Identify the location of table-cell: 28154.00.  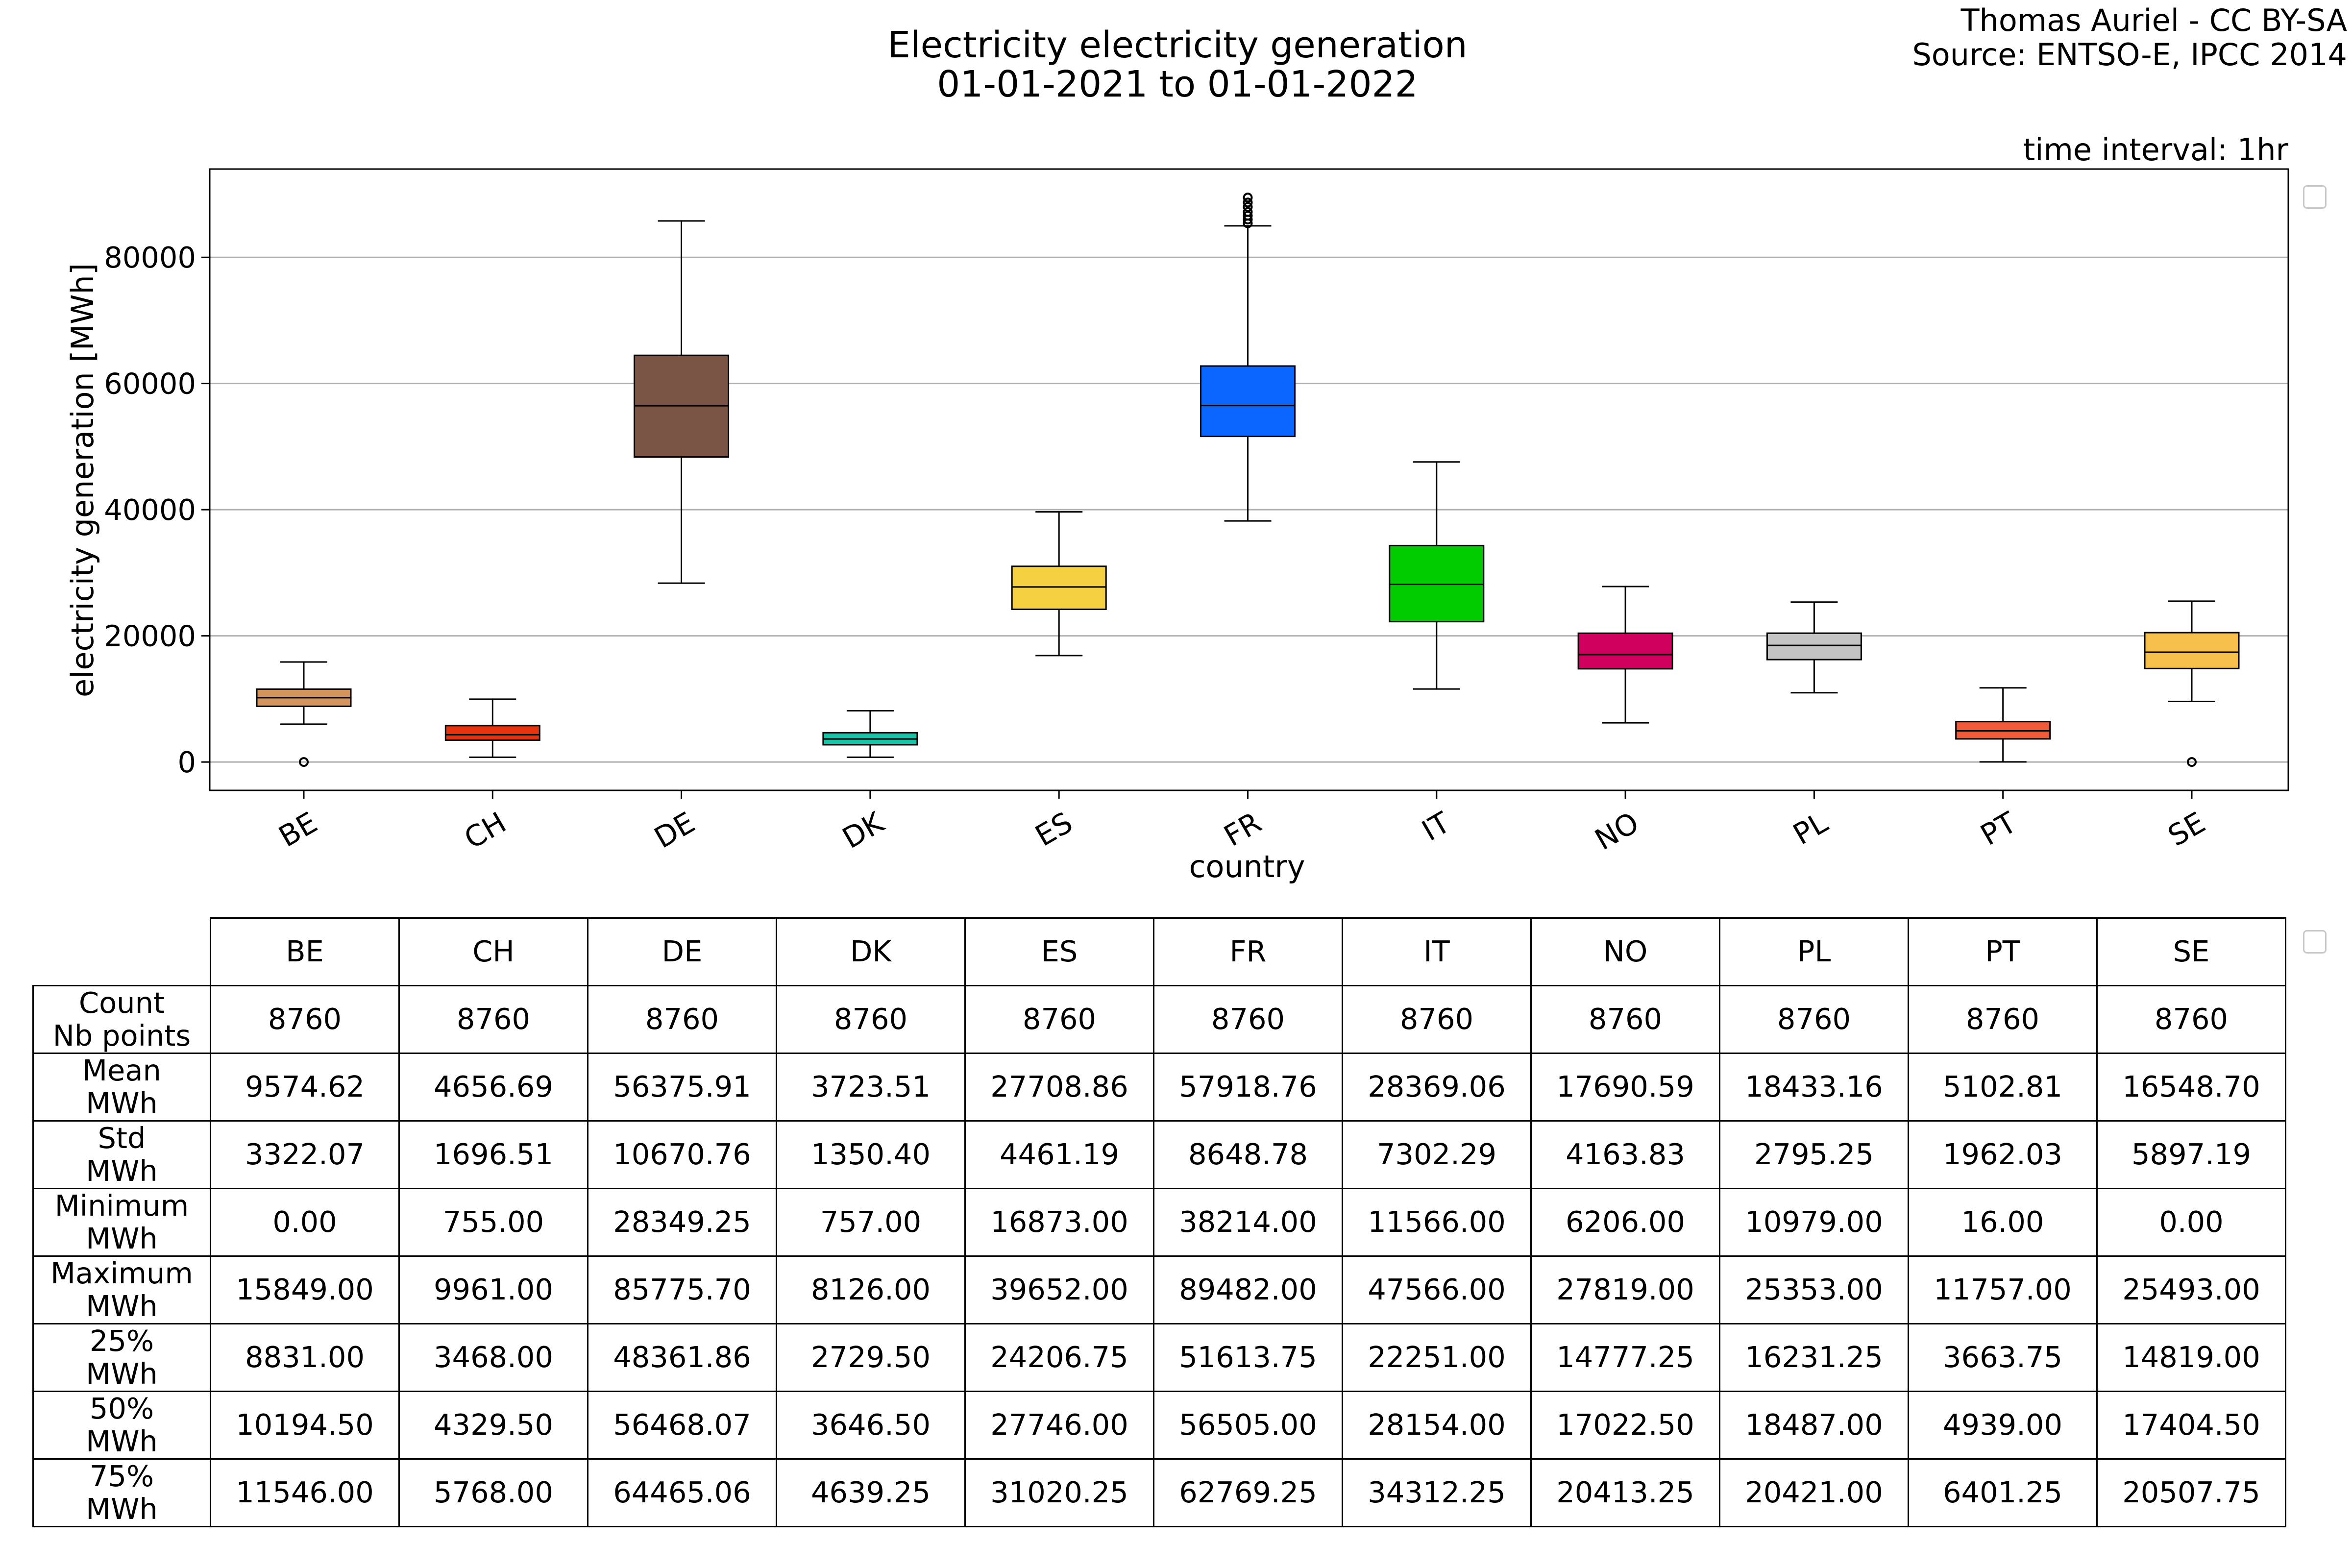
(1437, 1425).